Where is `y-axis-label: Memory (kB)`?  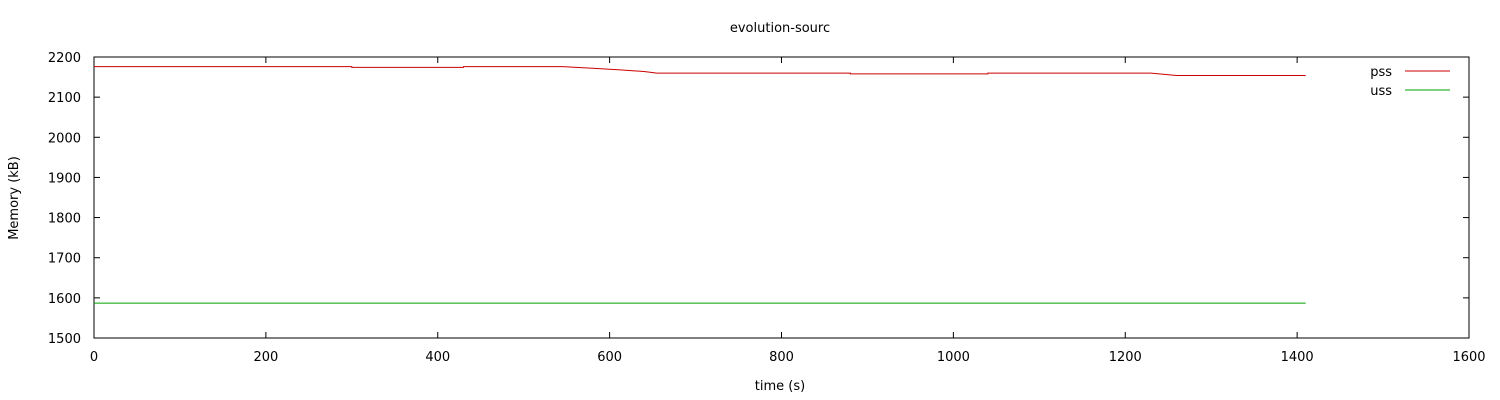 y-axis-label: Memory (kB) is located at coordinates (14, 198).